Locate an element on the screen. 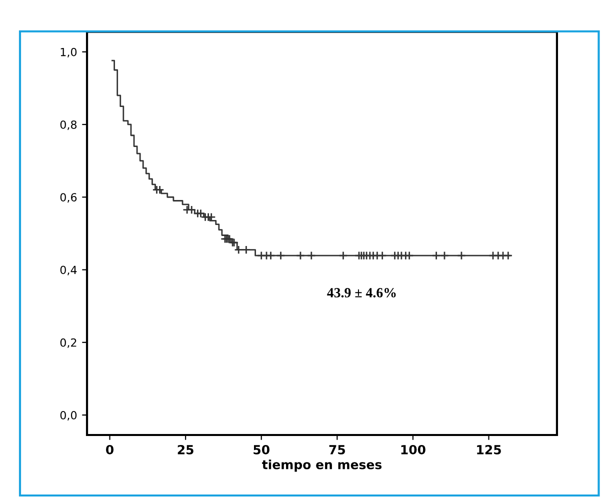  x-tick-label: 25 is located at coordinates (186, 449).